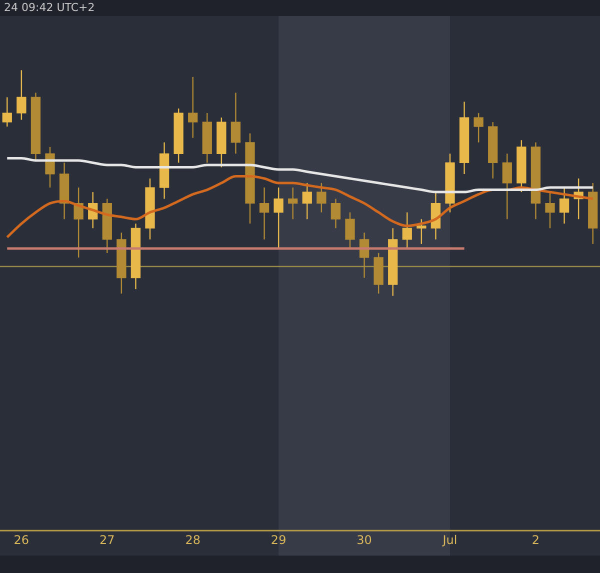 The image size is (600, 573). Describe the element at coordinates (364, 539) in the screenshot. I see `x-tick-label: 30` at that location.